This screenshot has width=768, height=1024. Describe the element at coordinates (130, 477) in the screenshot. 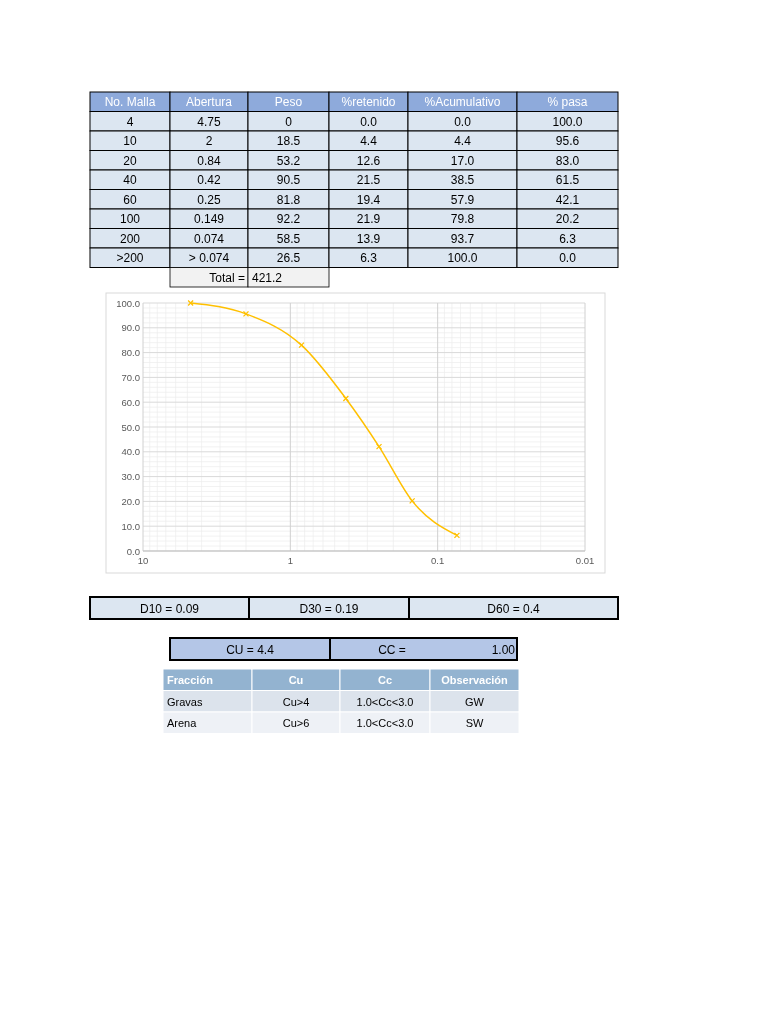

I see `y-tick-label: 30.0` at that location.